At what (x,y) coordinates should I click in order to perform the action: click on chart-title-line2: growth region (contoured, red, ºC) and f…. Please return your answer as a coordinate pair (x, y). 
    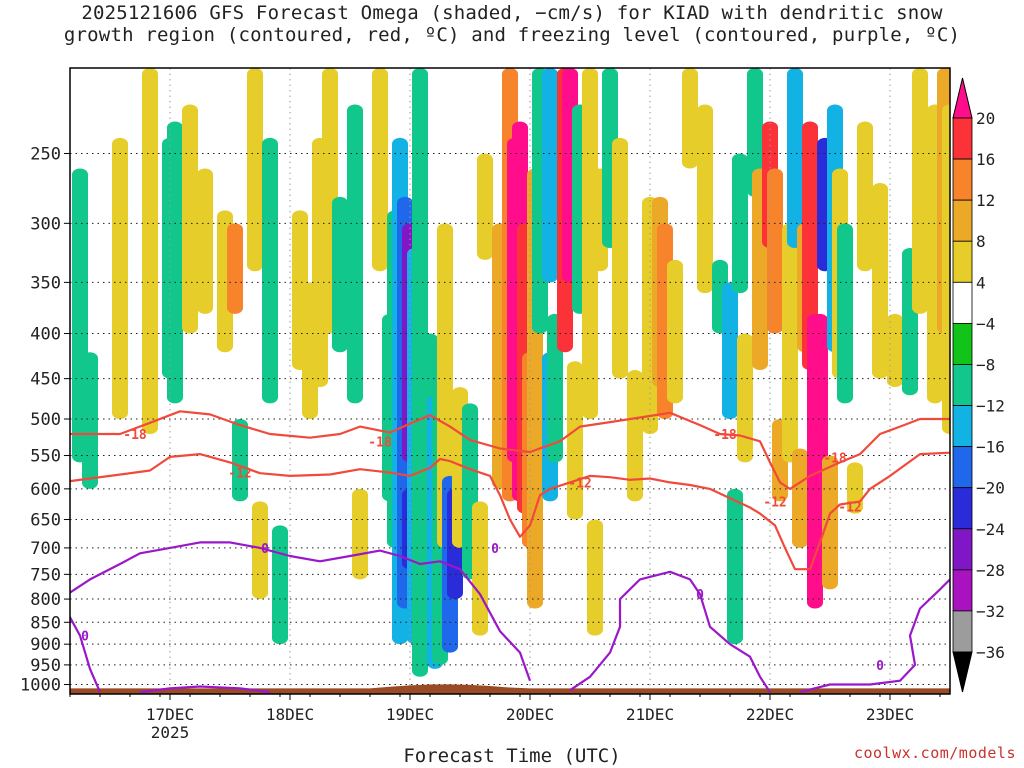
    Looking at the image, I should click on (512, 35).